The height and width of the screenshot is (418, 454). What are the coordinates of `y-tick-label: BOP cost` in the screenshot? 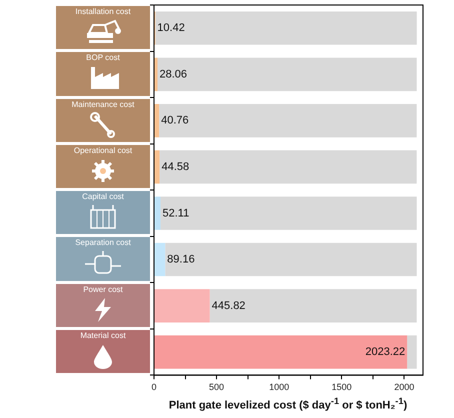 It's located at (103, 57).